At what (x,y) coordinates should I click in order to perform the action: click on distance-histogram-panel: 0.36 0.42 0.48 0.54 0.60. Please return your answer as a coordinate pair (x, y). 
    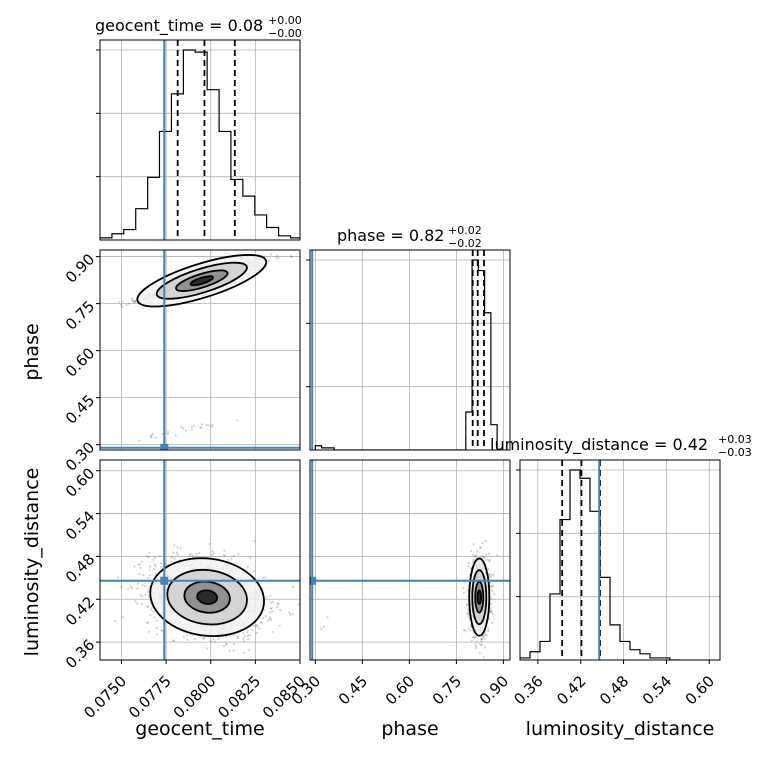
    Looking at the image, I should click on (615, 583).